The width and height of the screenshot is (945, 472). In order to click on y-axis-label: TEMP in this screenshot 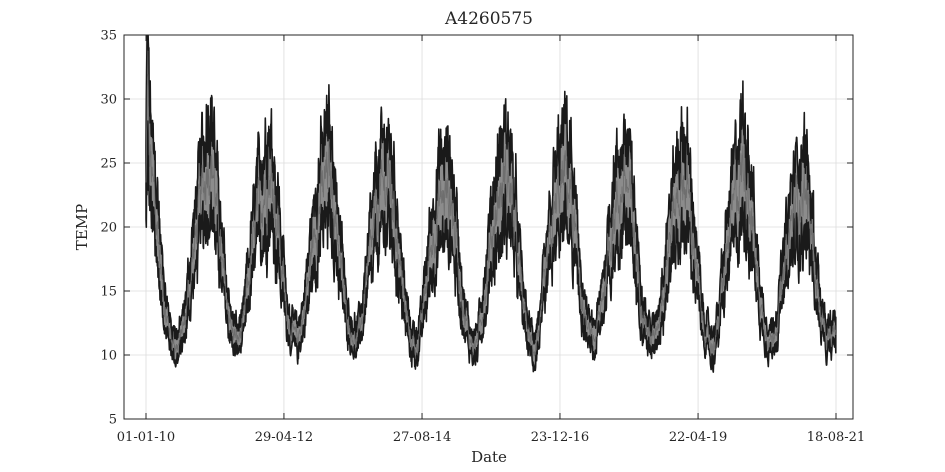, I will do `click(82, 227)`.